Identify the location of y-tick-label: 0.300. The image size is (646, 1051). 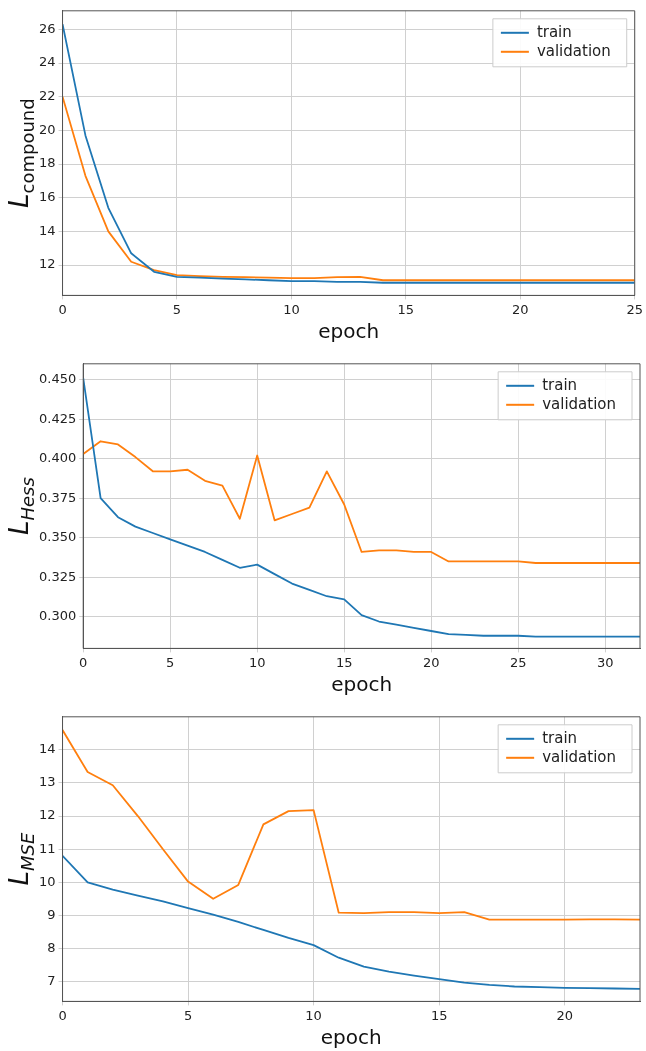
(58, 616).